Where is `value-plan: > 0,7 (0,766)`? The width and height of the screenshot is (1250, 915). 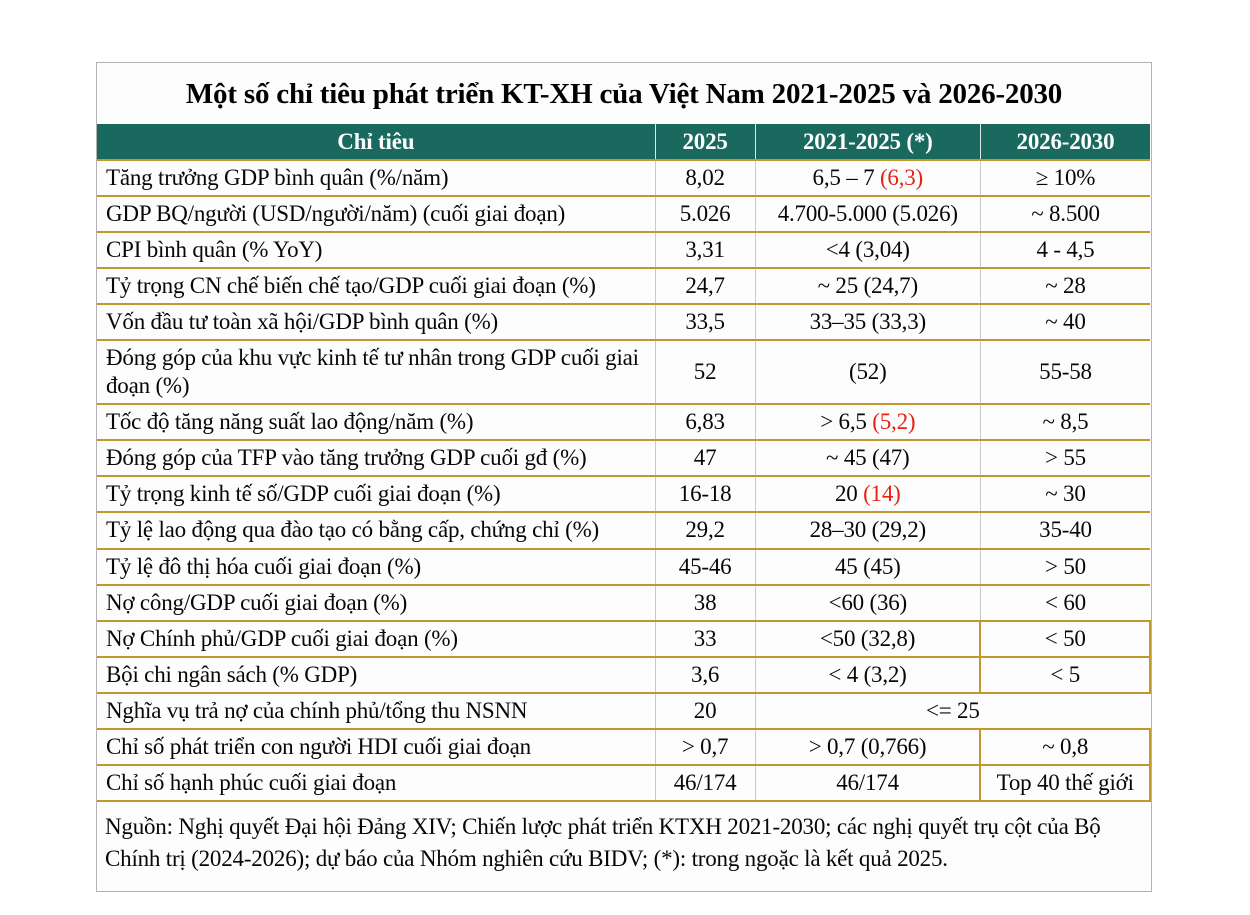
value-plan: > 0,7 (0,766) is located at coordinates (867, 746).